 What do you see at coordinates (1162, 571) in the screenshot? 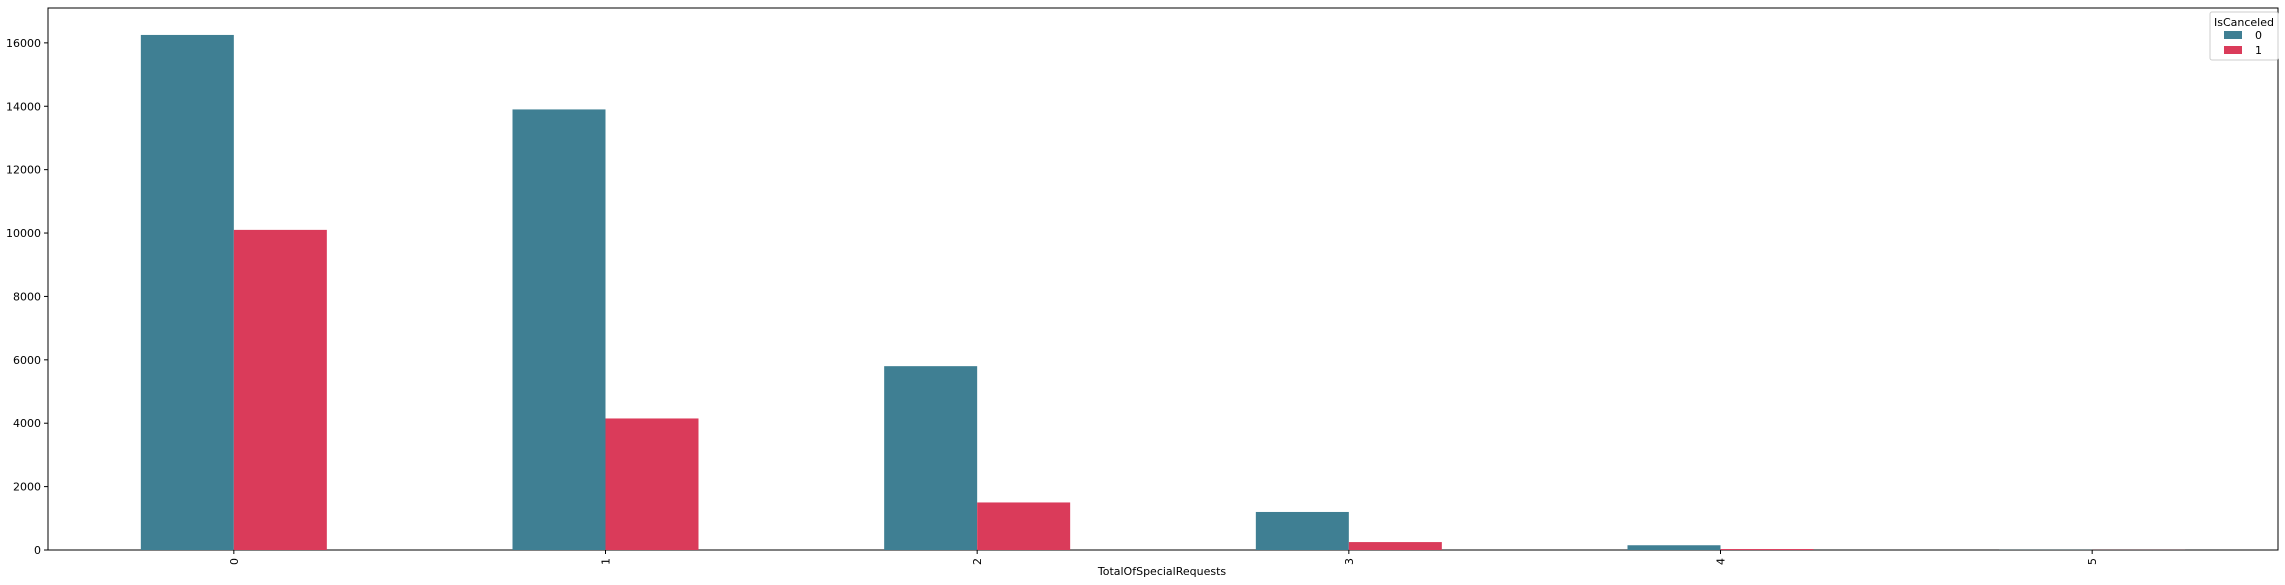
I see `x-axis-label: TotalOfSpecialRequests` at bounding box center [1162, 571].